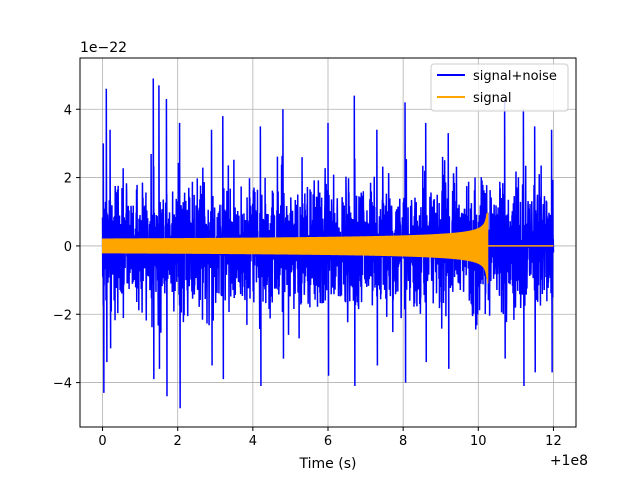 Image resolution: width=640 pixels, height=484 pixels. What do you see at coordinates (328, 441) in the screenshot?
I see `x-tick-label-3: 6` at bounding box center [328, 441].